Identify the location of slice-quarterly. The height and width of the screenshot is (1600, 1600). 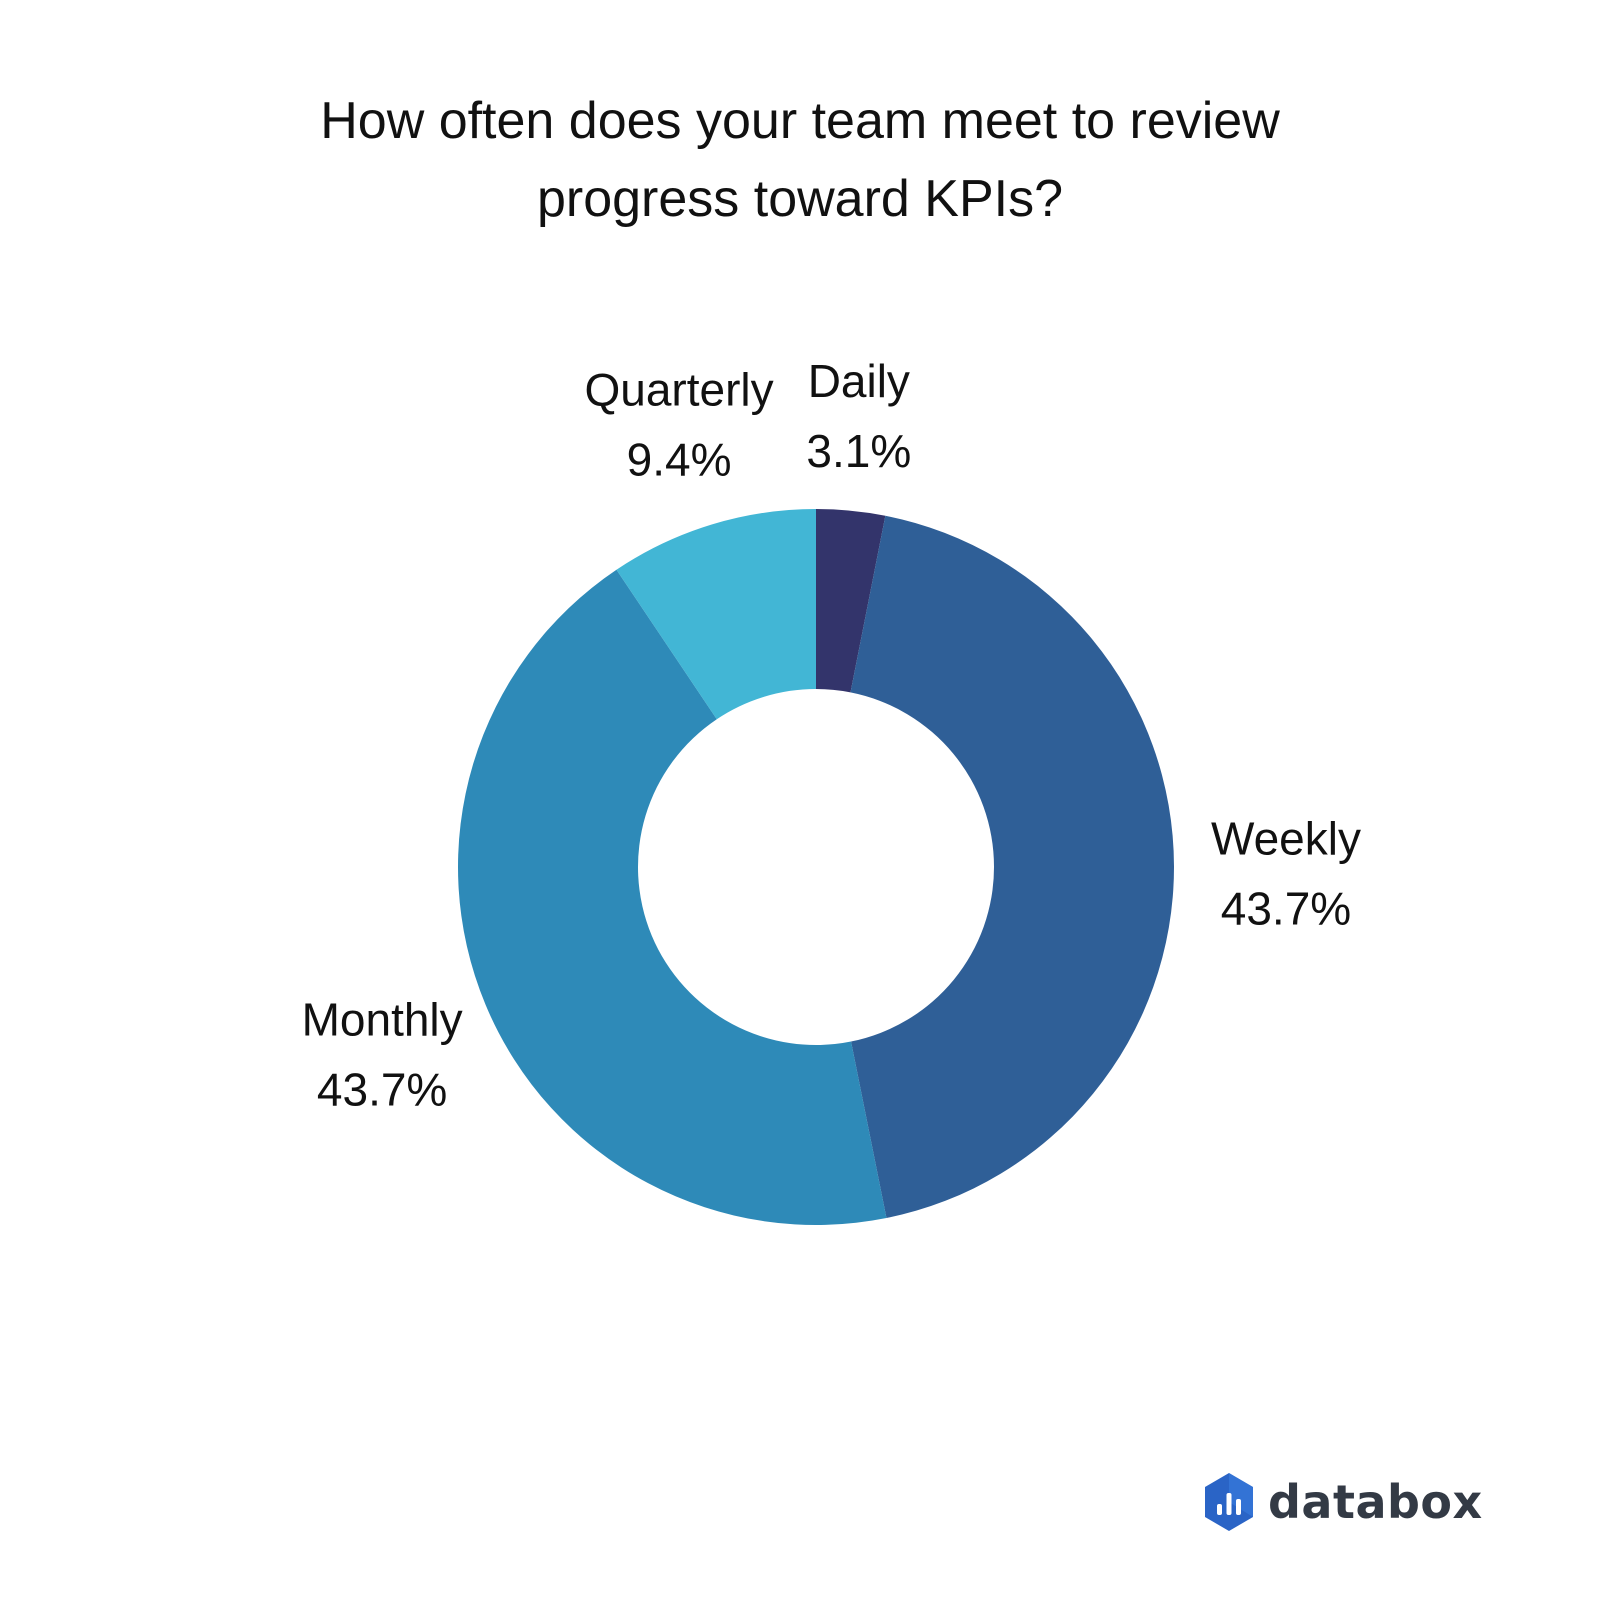
(716, 614).